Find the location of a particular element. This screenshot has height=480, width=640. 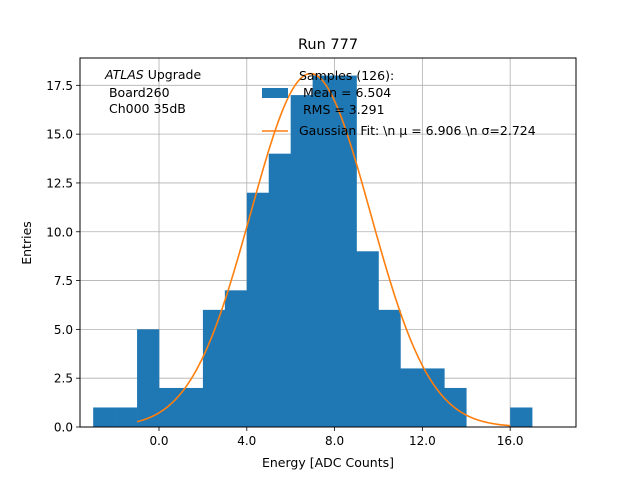

atlas-annotation: ATLAS Upgrade Board260 Ch000 35dB is located at coordinates (152, 91).